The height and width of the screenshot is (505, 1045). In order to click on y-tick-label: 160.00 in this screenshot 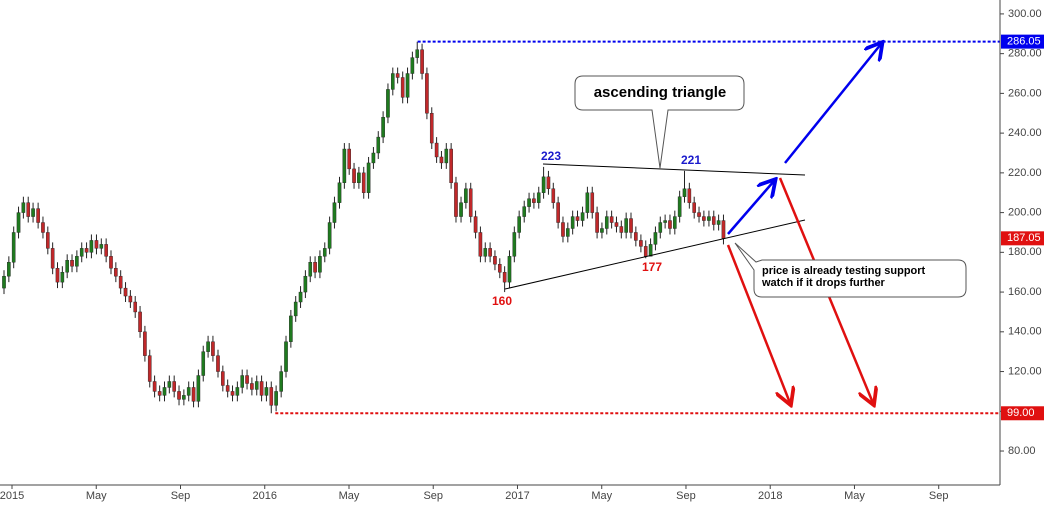, I will do `click(1025, 292)`.